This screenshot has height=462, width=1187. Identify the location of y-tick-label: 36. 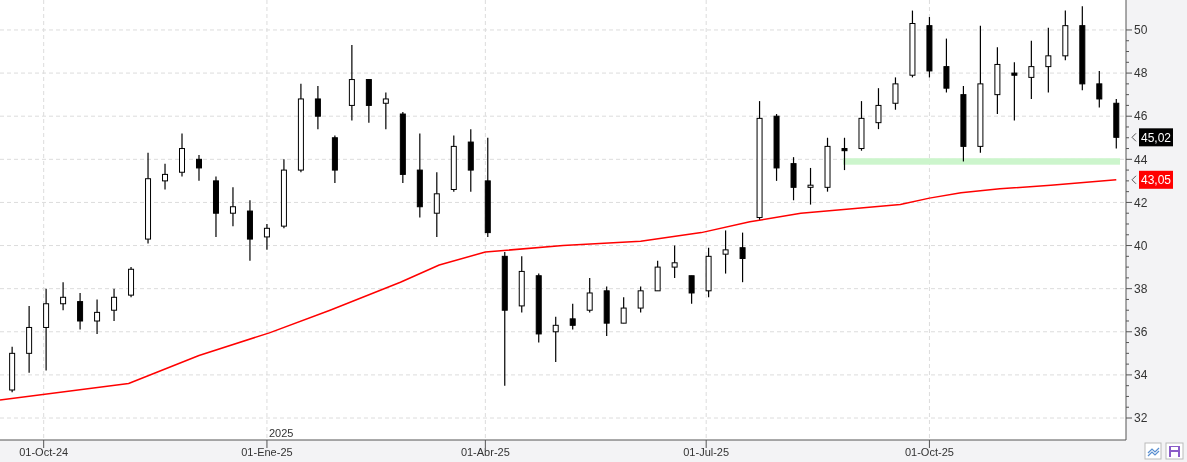
(1141, 331).